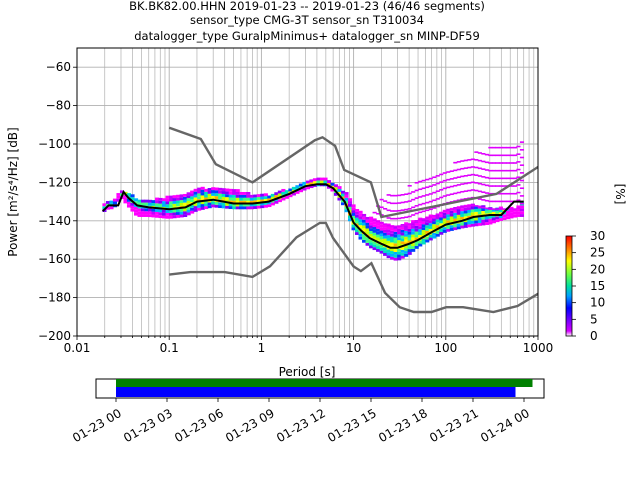  What do you see at coordinates (445, 348) in the screenshot?
I see `x-tick-label: 100` at bounding box center [445, 348].